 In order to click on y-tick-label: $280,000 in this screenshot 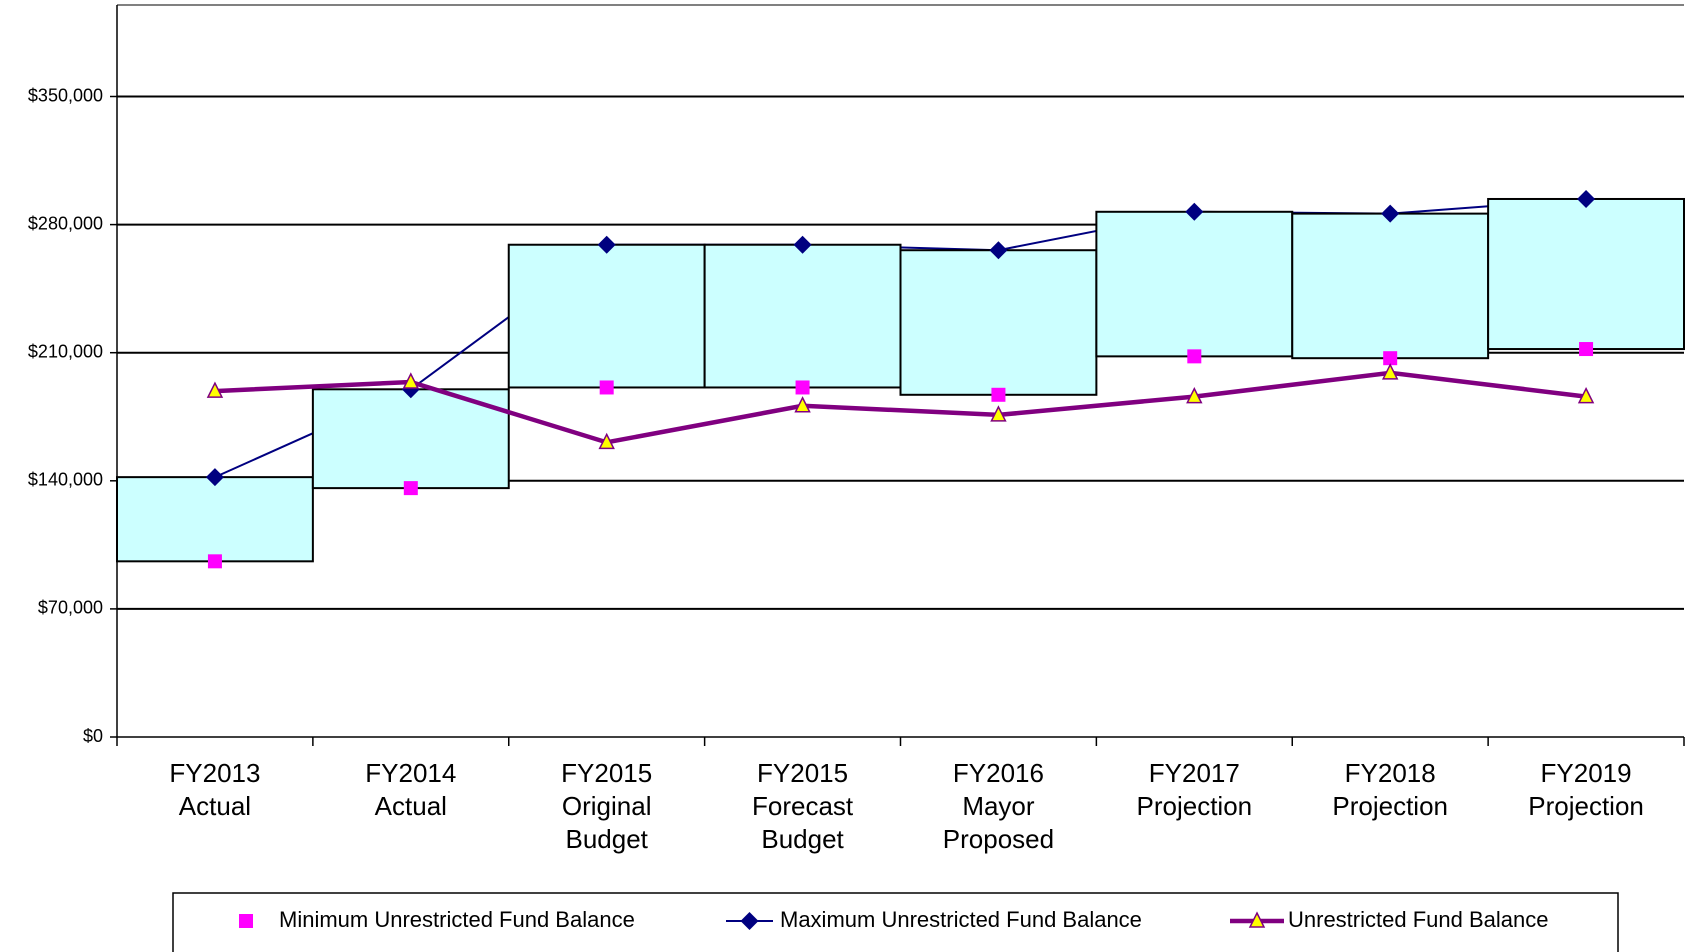, I will do `click(65, 223)`.